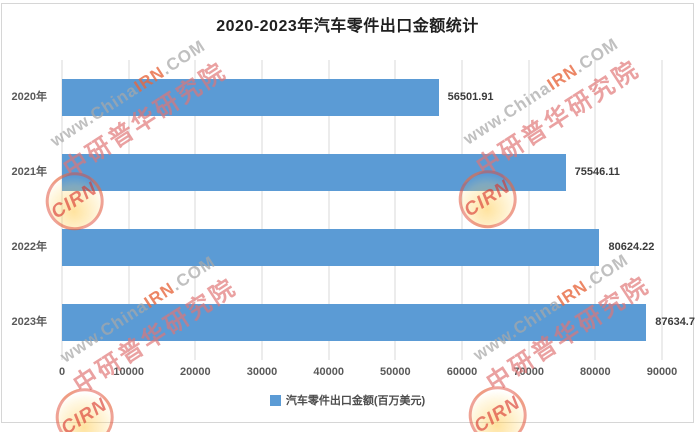 This screenshot has width=695, height=432. Describe the element at coordinates (314, 172) in the screenshot. I see `bar-2021年` at that location.